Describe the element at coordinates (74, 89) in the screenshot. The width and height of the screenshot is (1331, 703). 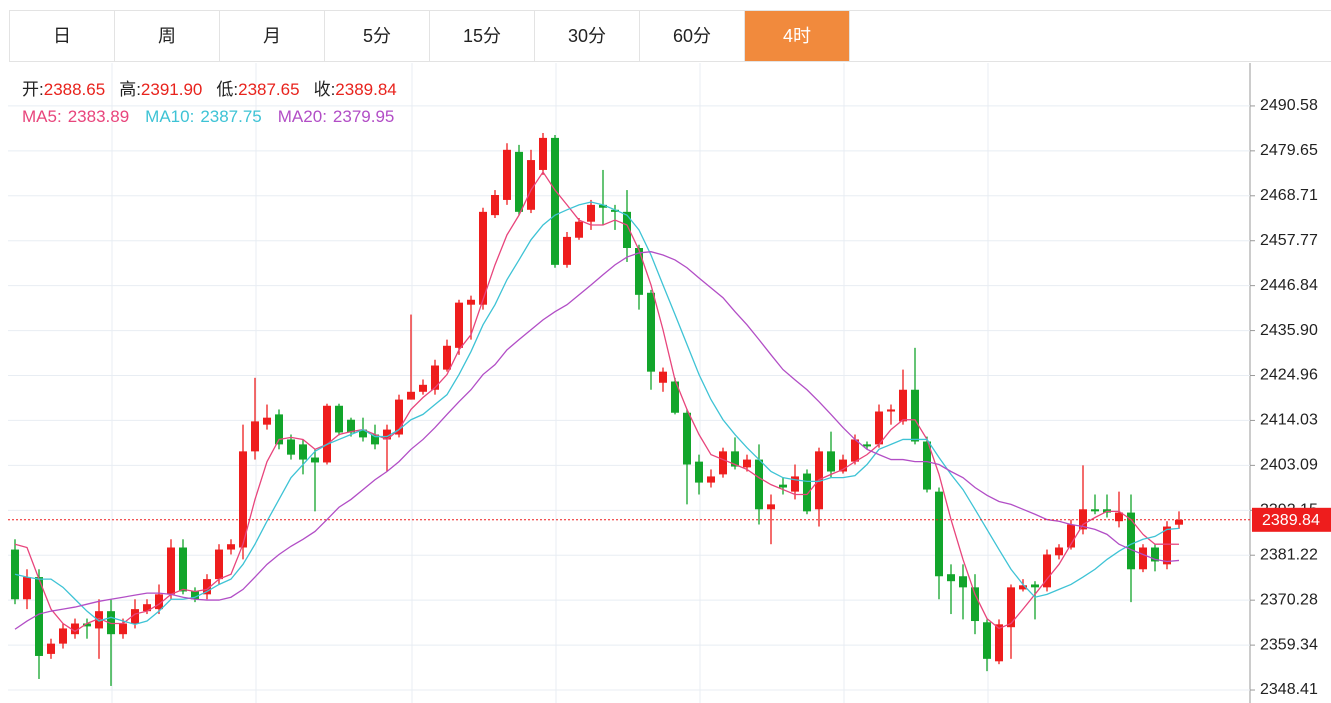
I see `info-value: 2388.65` at that location.